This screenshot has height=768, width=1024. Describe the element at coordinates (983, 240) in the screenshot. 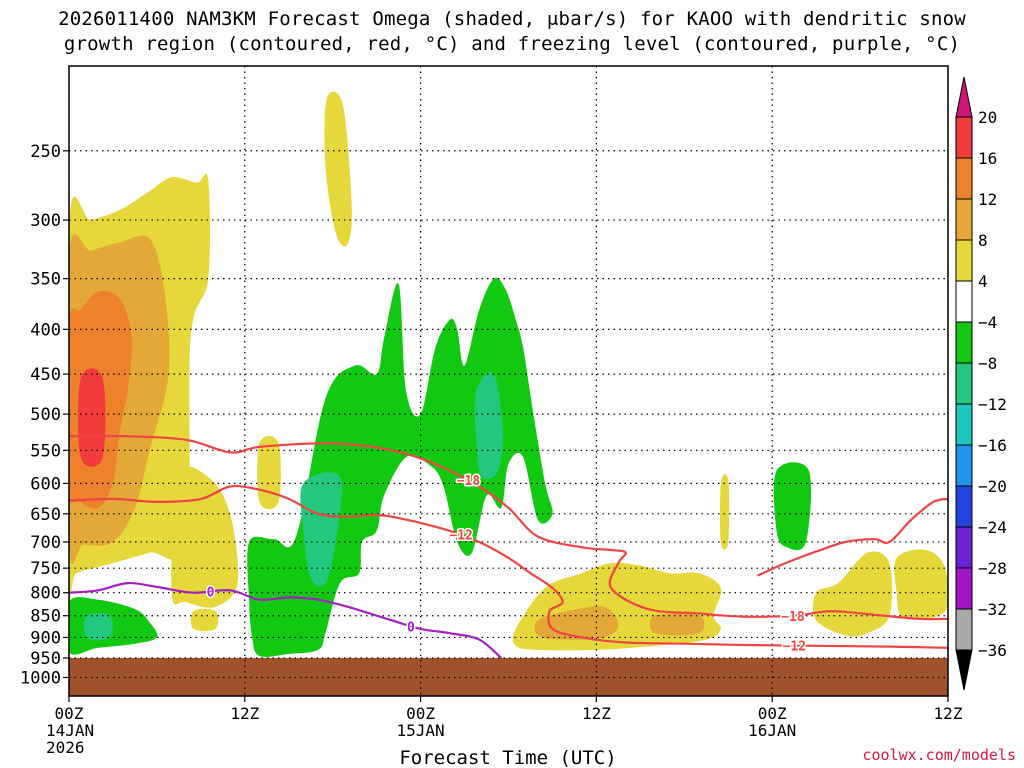

I see `colorbar-label-3: 8` at that location.